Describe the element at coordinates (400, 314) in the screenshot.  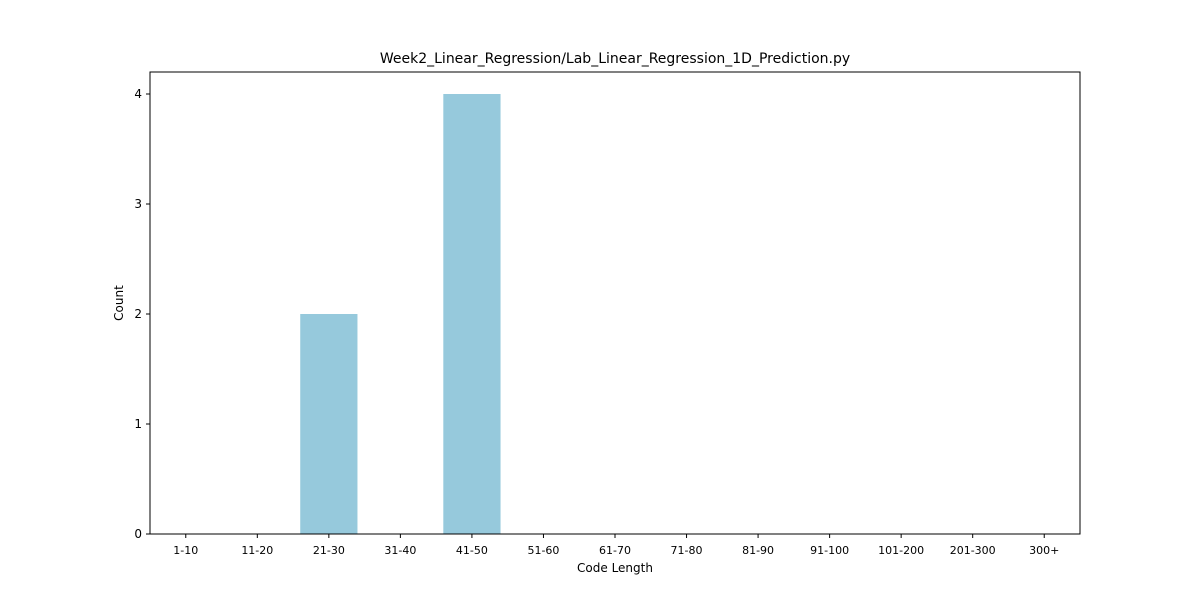
I see `bars-layer` at that location.